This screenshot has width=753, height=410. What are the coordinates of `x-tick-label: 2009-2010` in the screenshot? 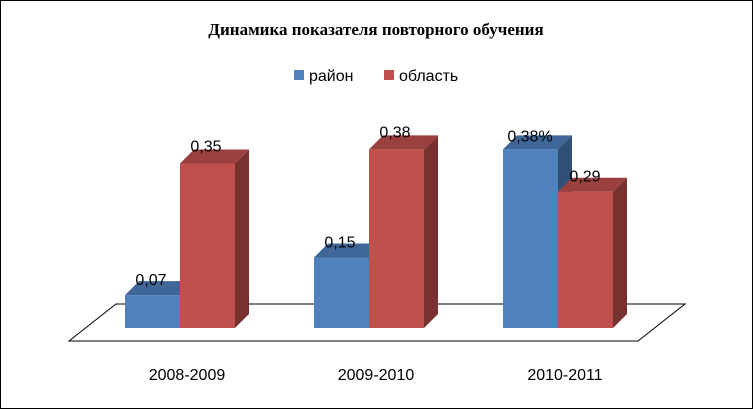 It's located at (376, 375).